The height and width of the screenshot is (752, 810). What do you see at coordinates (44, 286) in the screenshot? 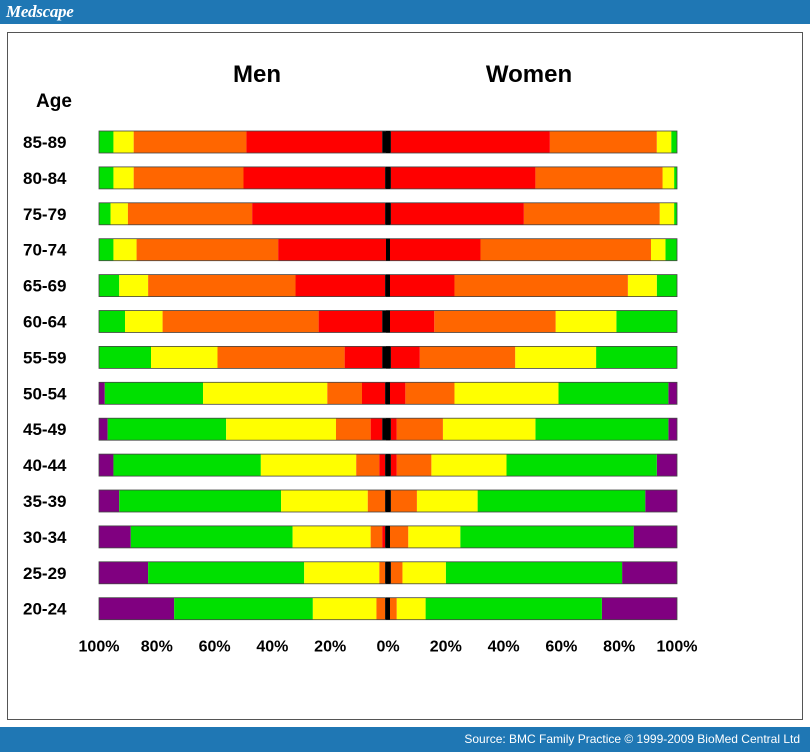
I see `age-group-label: 65-69` at bounding box center [44, 286].